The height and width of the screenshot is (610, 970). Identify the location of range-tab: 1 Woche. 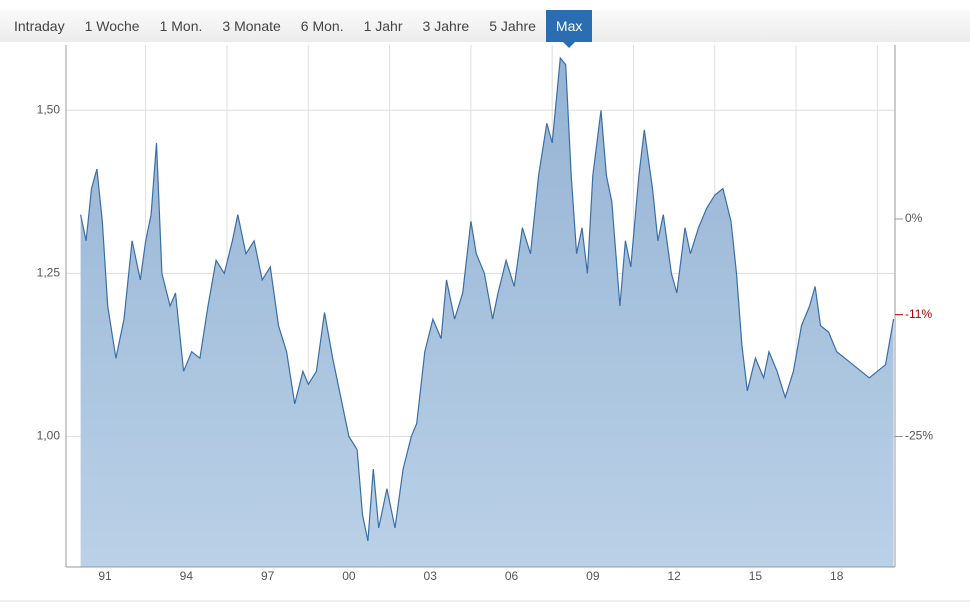
(112, 26).